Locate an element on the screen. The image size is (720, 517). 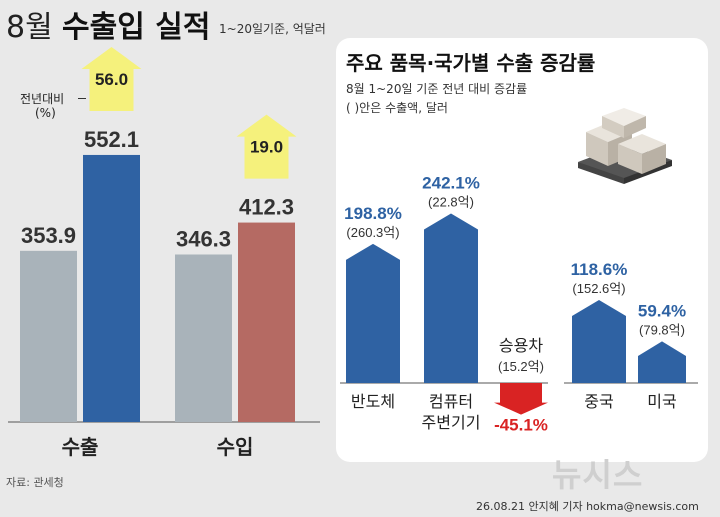
legend-line2: (%) is located at coordinates (45, 113).